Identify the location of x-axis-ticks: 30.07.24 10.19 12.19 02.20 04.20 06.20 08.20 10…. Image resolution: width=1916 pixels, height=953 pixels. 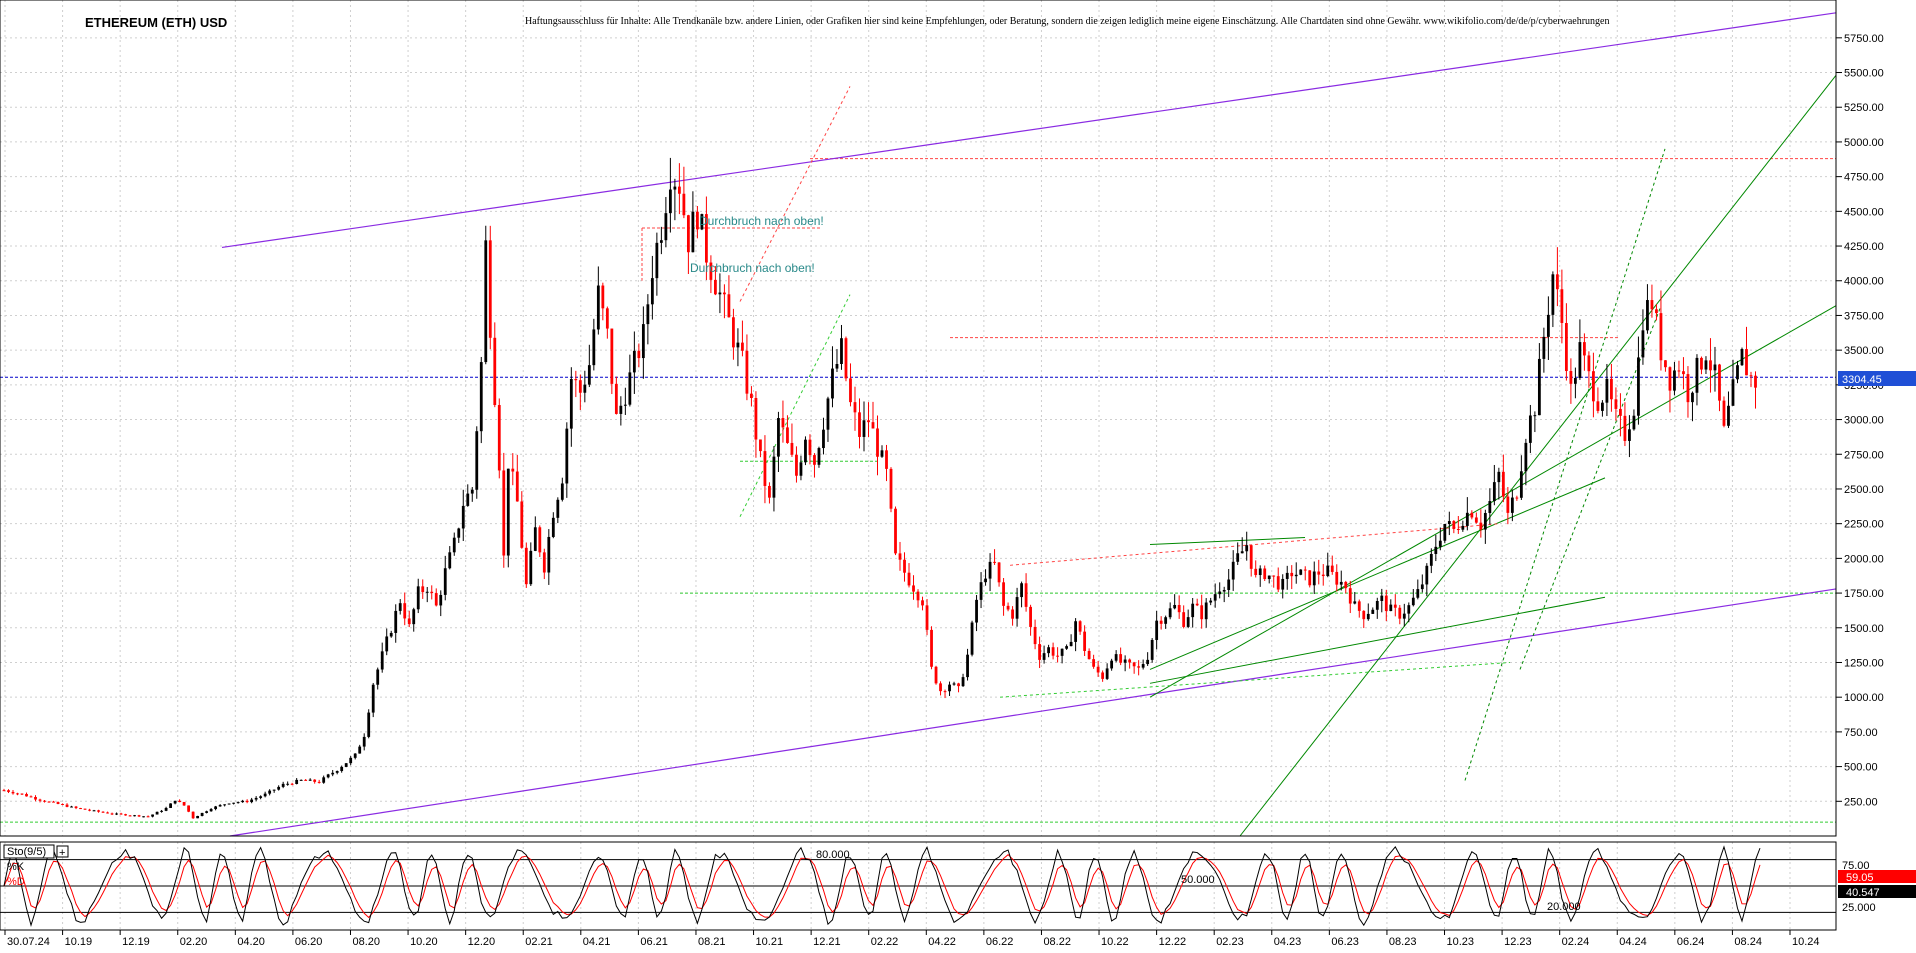
(912, 939).